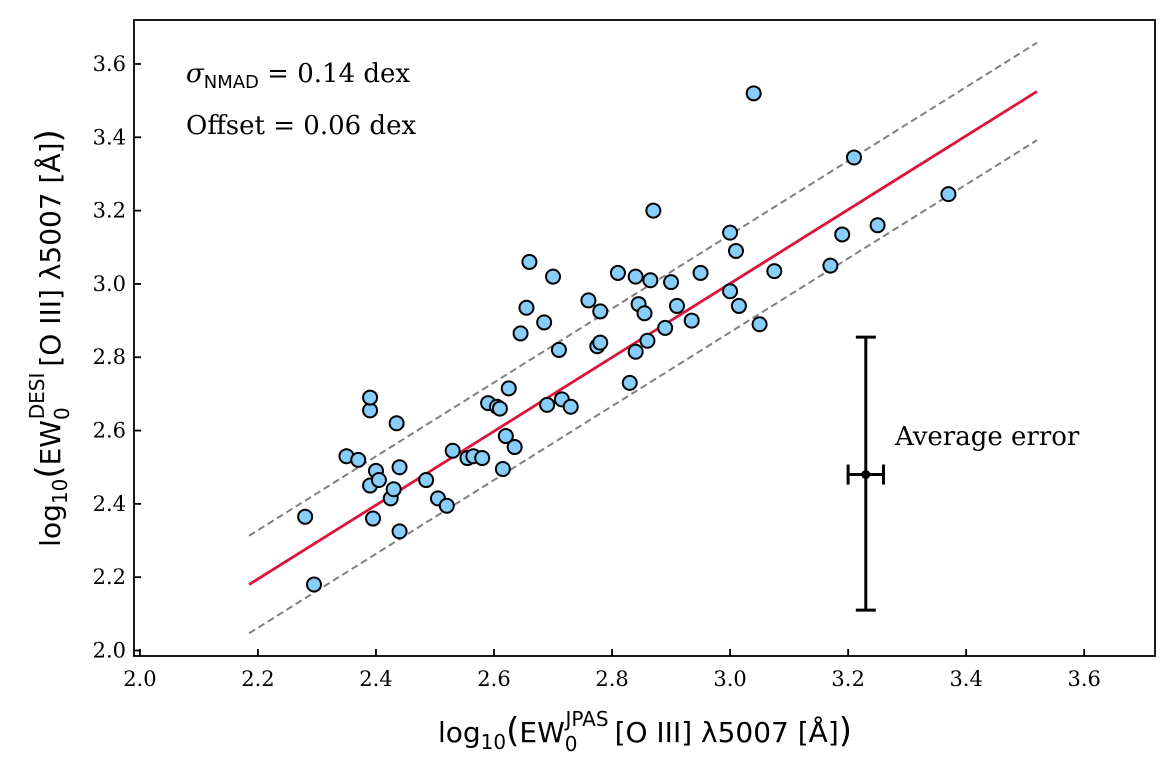 The height and width of the screenshot is (774, 1175). What do you see at coordinates (231, 82) in the screenshot?
I see `sigma-subscript: NMAD` at bounding box center [231, 82].